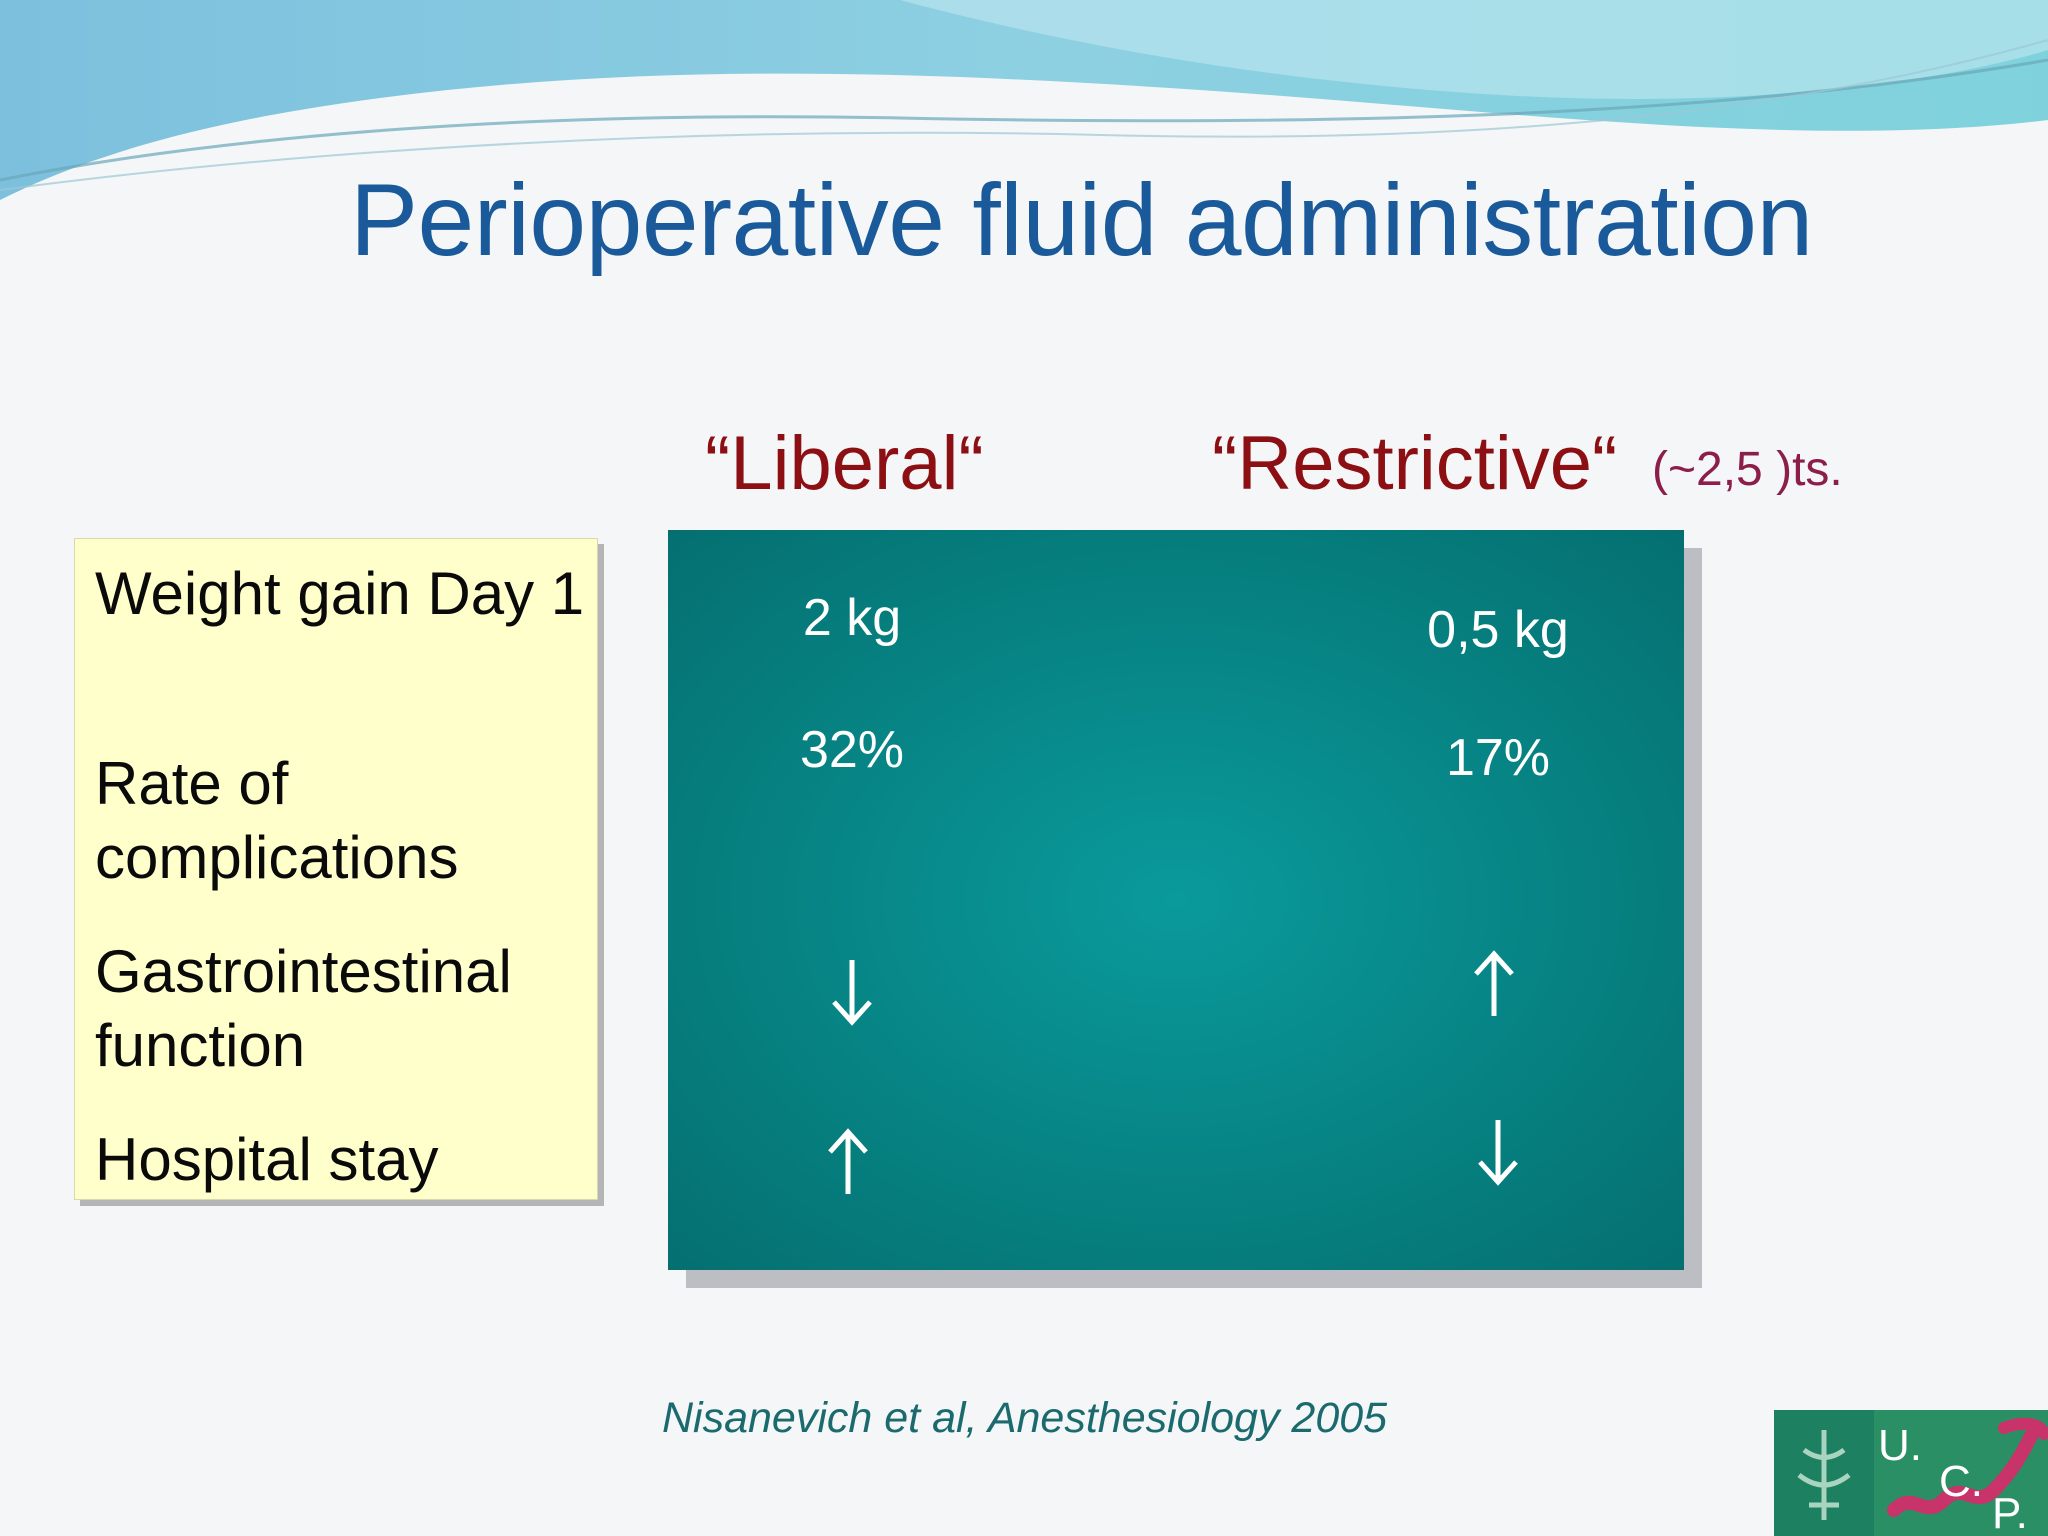  Describe the element at coordinates (2010, 1512) in the screenshot. I see `svg-text: P.` at that location.